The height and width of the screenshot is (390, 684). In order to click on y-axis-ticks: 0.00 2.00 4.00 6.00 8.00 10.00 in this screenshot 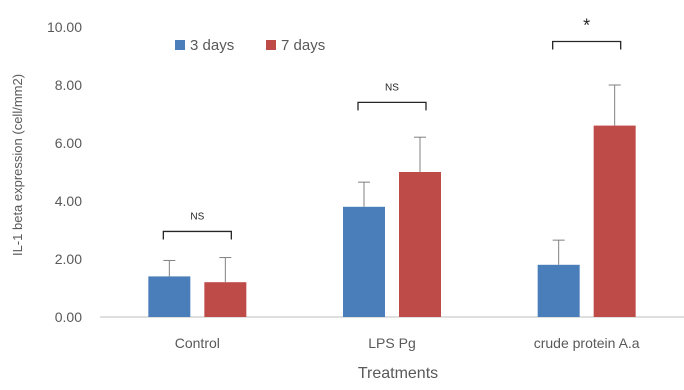, I will do `click(64, 172)`.